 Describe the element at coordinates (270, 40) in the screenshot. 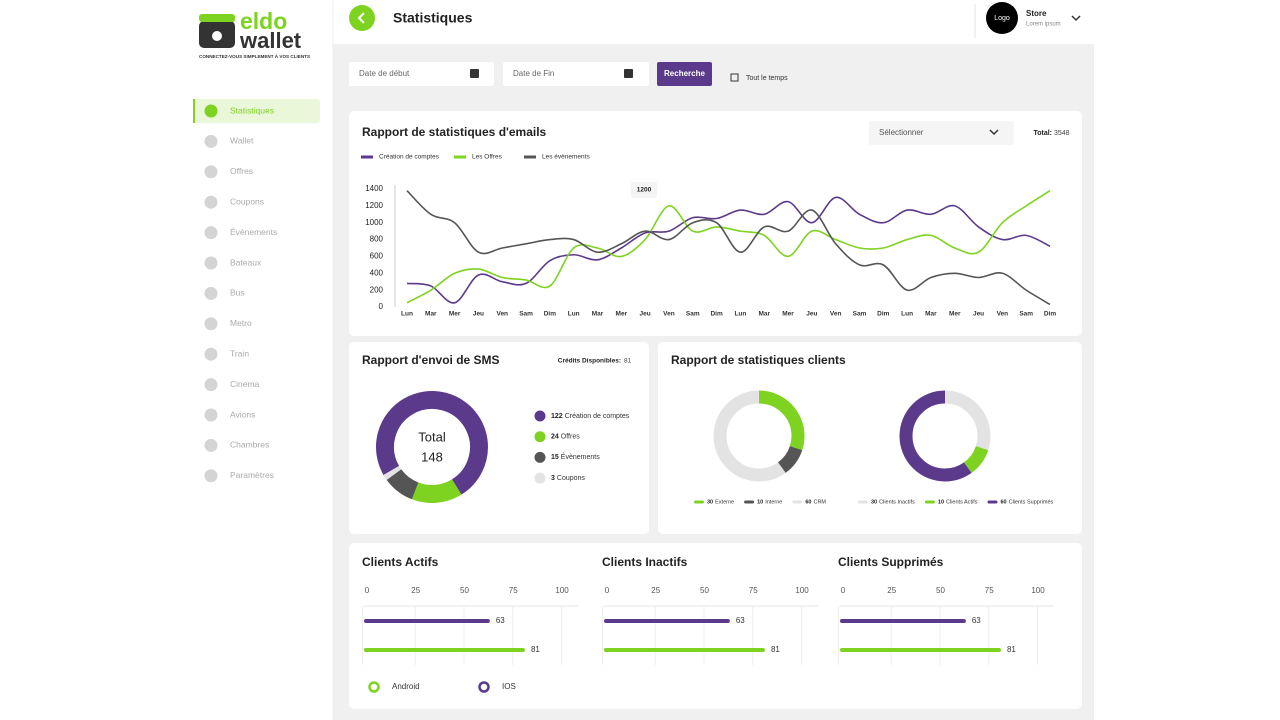

I see `brand: wallet` at that location.